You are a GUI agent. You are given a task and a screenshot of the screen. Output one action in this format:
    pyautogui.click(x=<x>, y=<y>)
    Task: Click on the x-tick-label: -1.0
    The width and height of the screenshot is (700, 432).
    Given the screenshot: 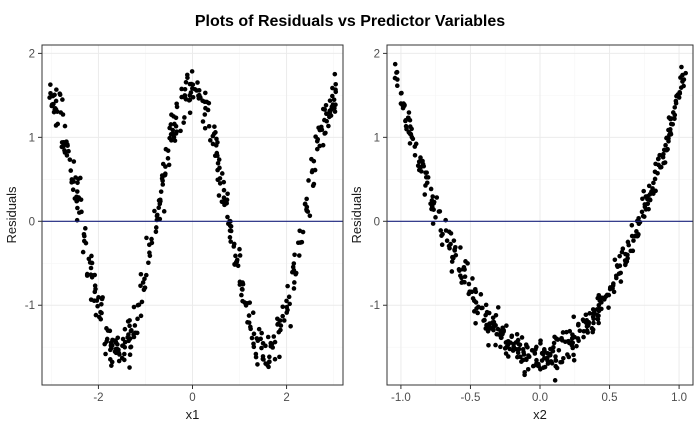 What is the action you would take?
    pyautogui.click(x=401, y=398)
    